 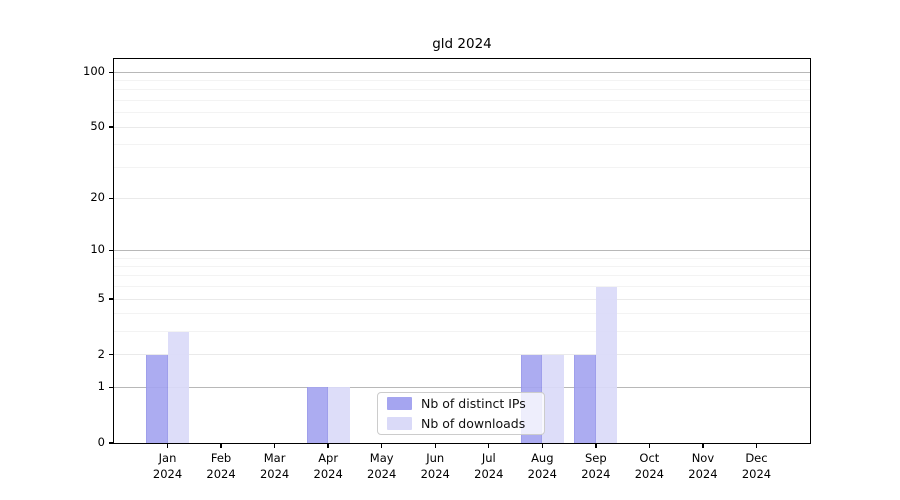 I want to click on x-tick-dec, so click(x=756, y=446).